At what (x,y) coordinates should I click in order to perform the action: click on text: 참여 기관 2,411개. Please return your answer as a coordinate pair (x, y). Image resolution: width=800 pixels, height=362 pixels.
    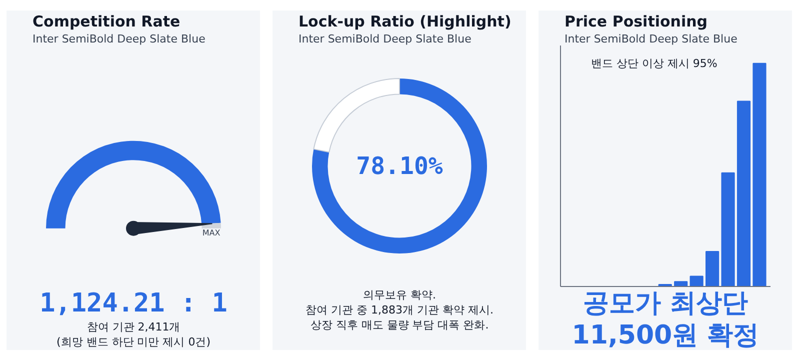
    Looking at the image, I should click on (133, 327).